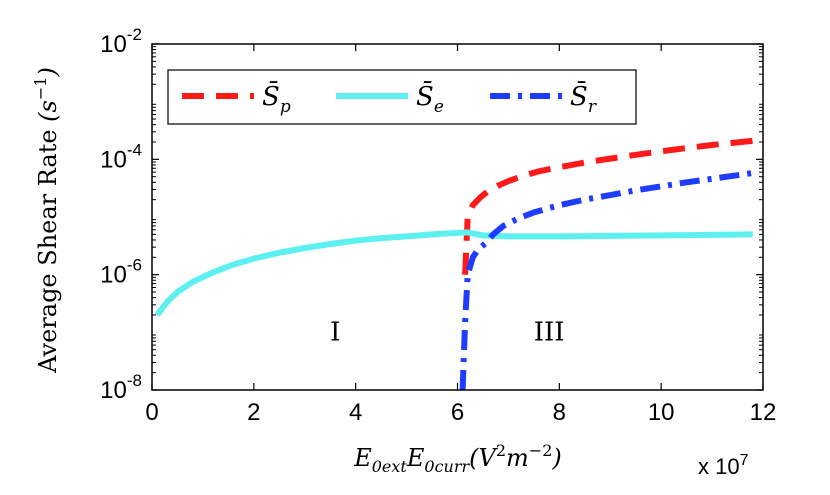 The width and height of the screenshot is (830, 495). Describe the element at coordinates (583, 98) in the screenshot. I see `legend-label-r: S̄r` at that location.